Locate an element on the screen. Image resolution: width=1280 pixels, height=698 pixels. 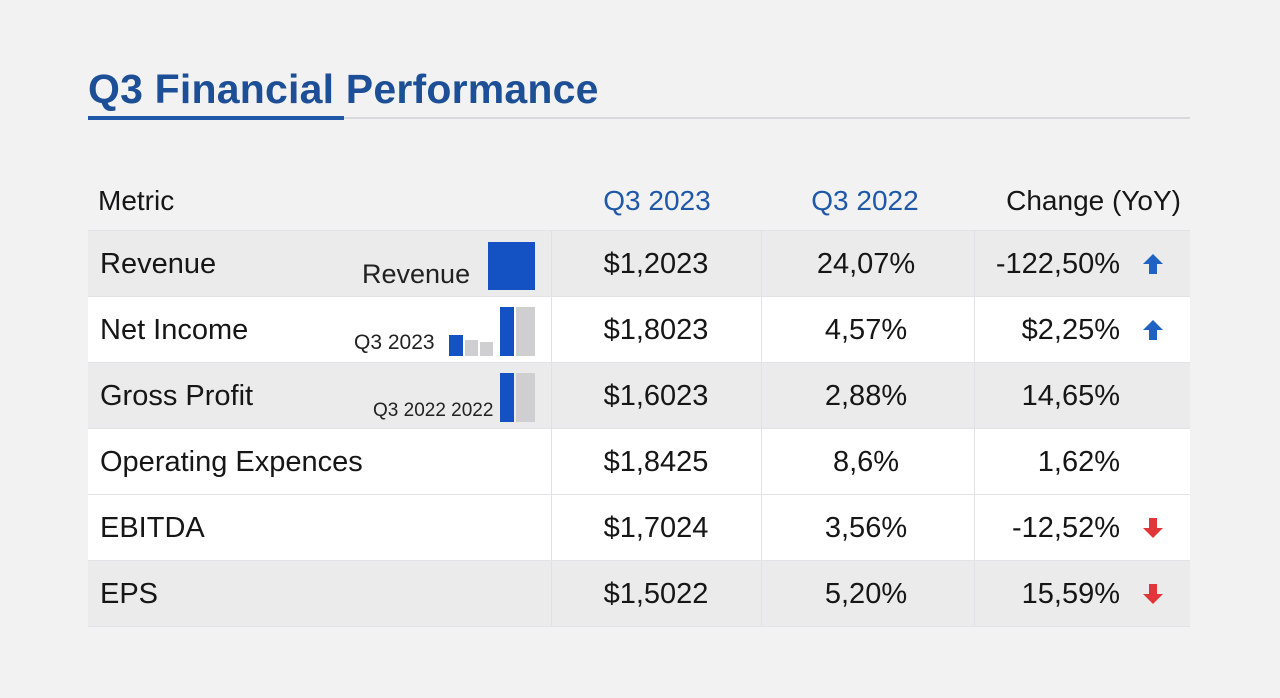
title-section: Q3 Financial Performance is located at coordinates (639, 92).